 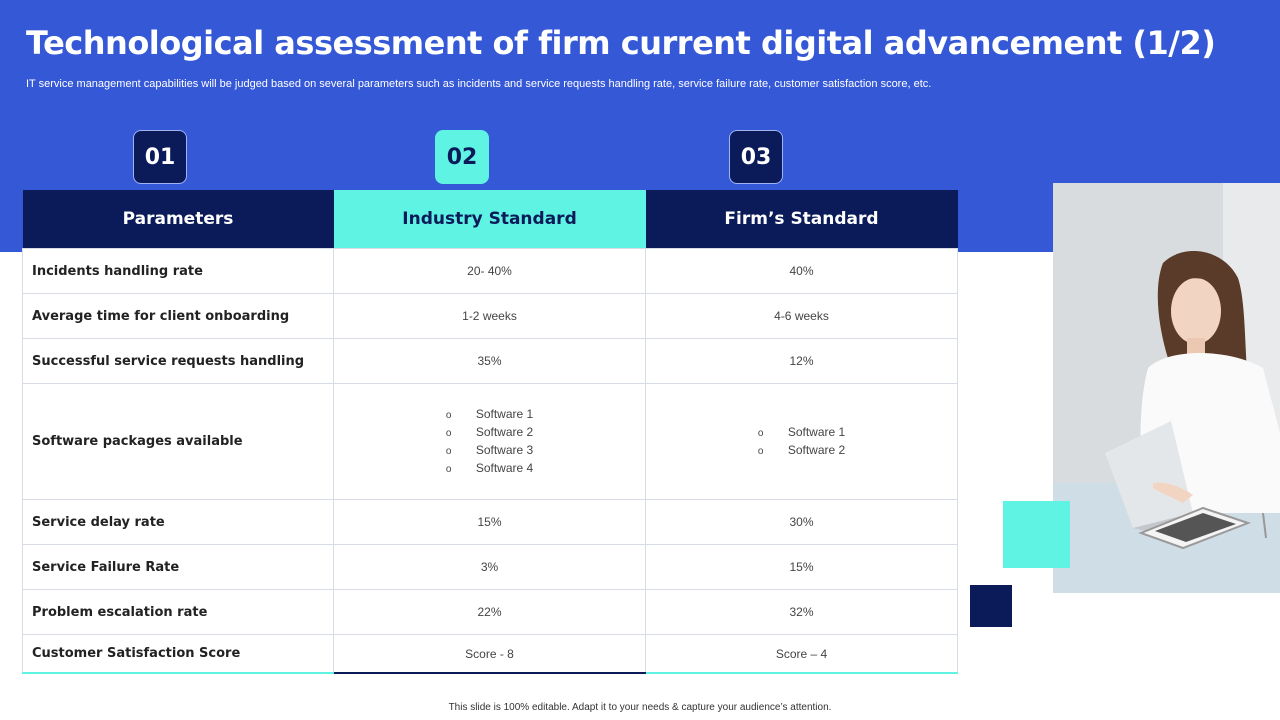 What do you see at coordinates (801, 219) in the screenshot?
I see `header-firm-standard: Firm’s Standard` at bounding box center [801, 219].